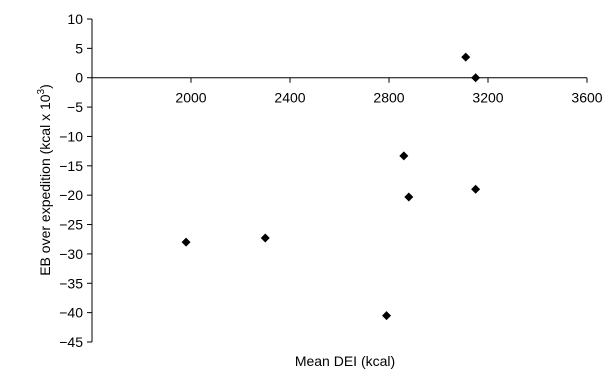 The image size is (615, 377). I want to click on y-tick-label: 5, so click(79, 48).